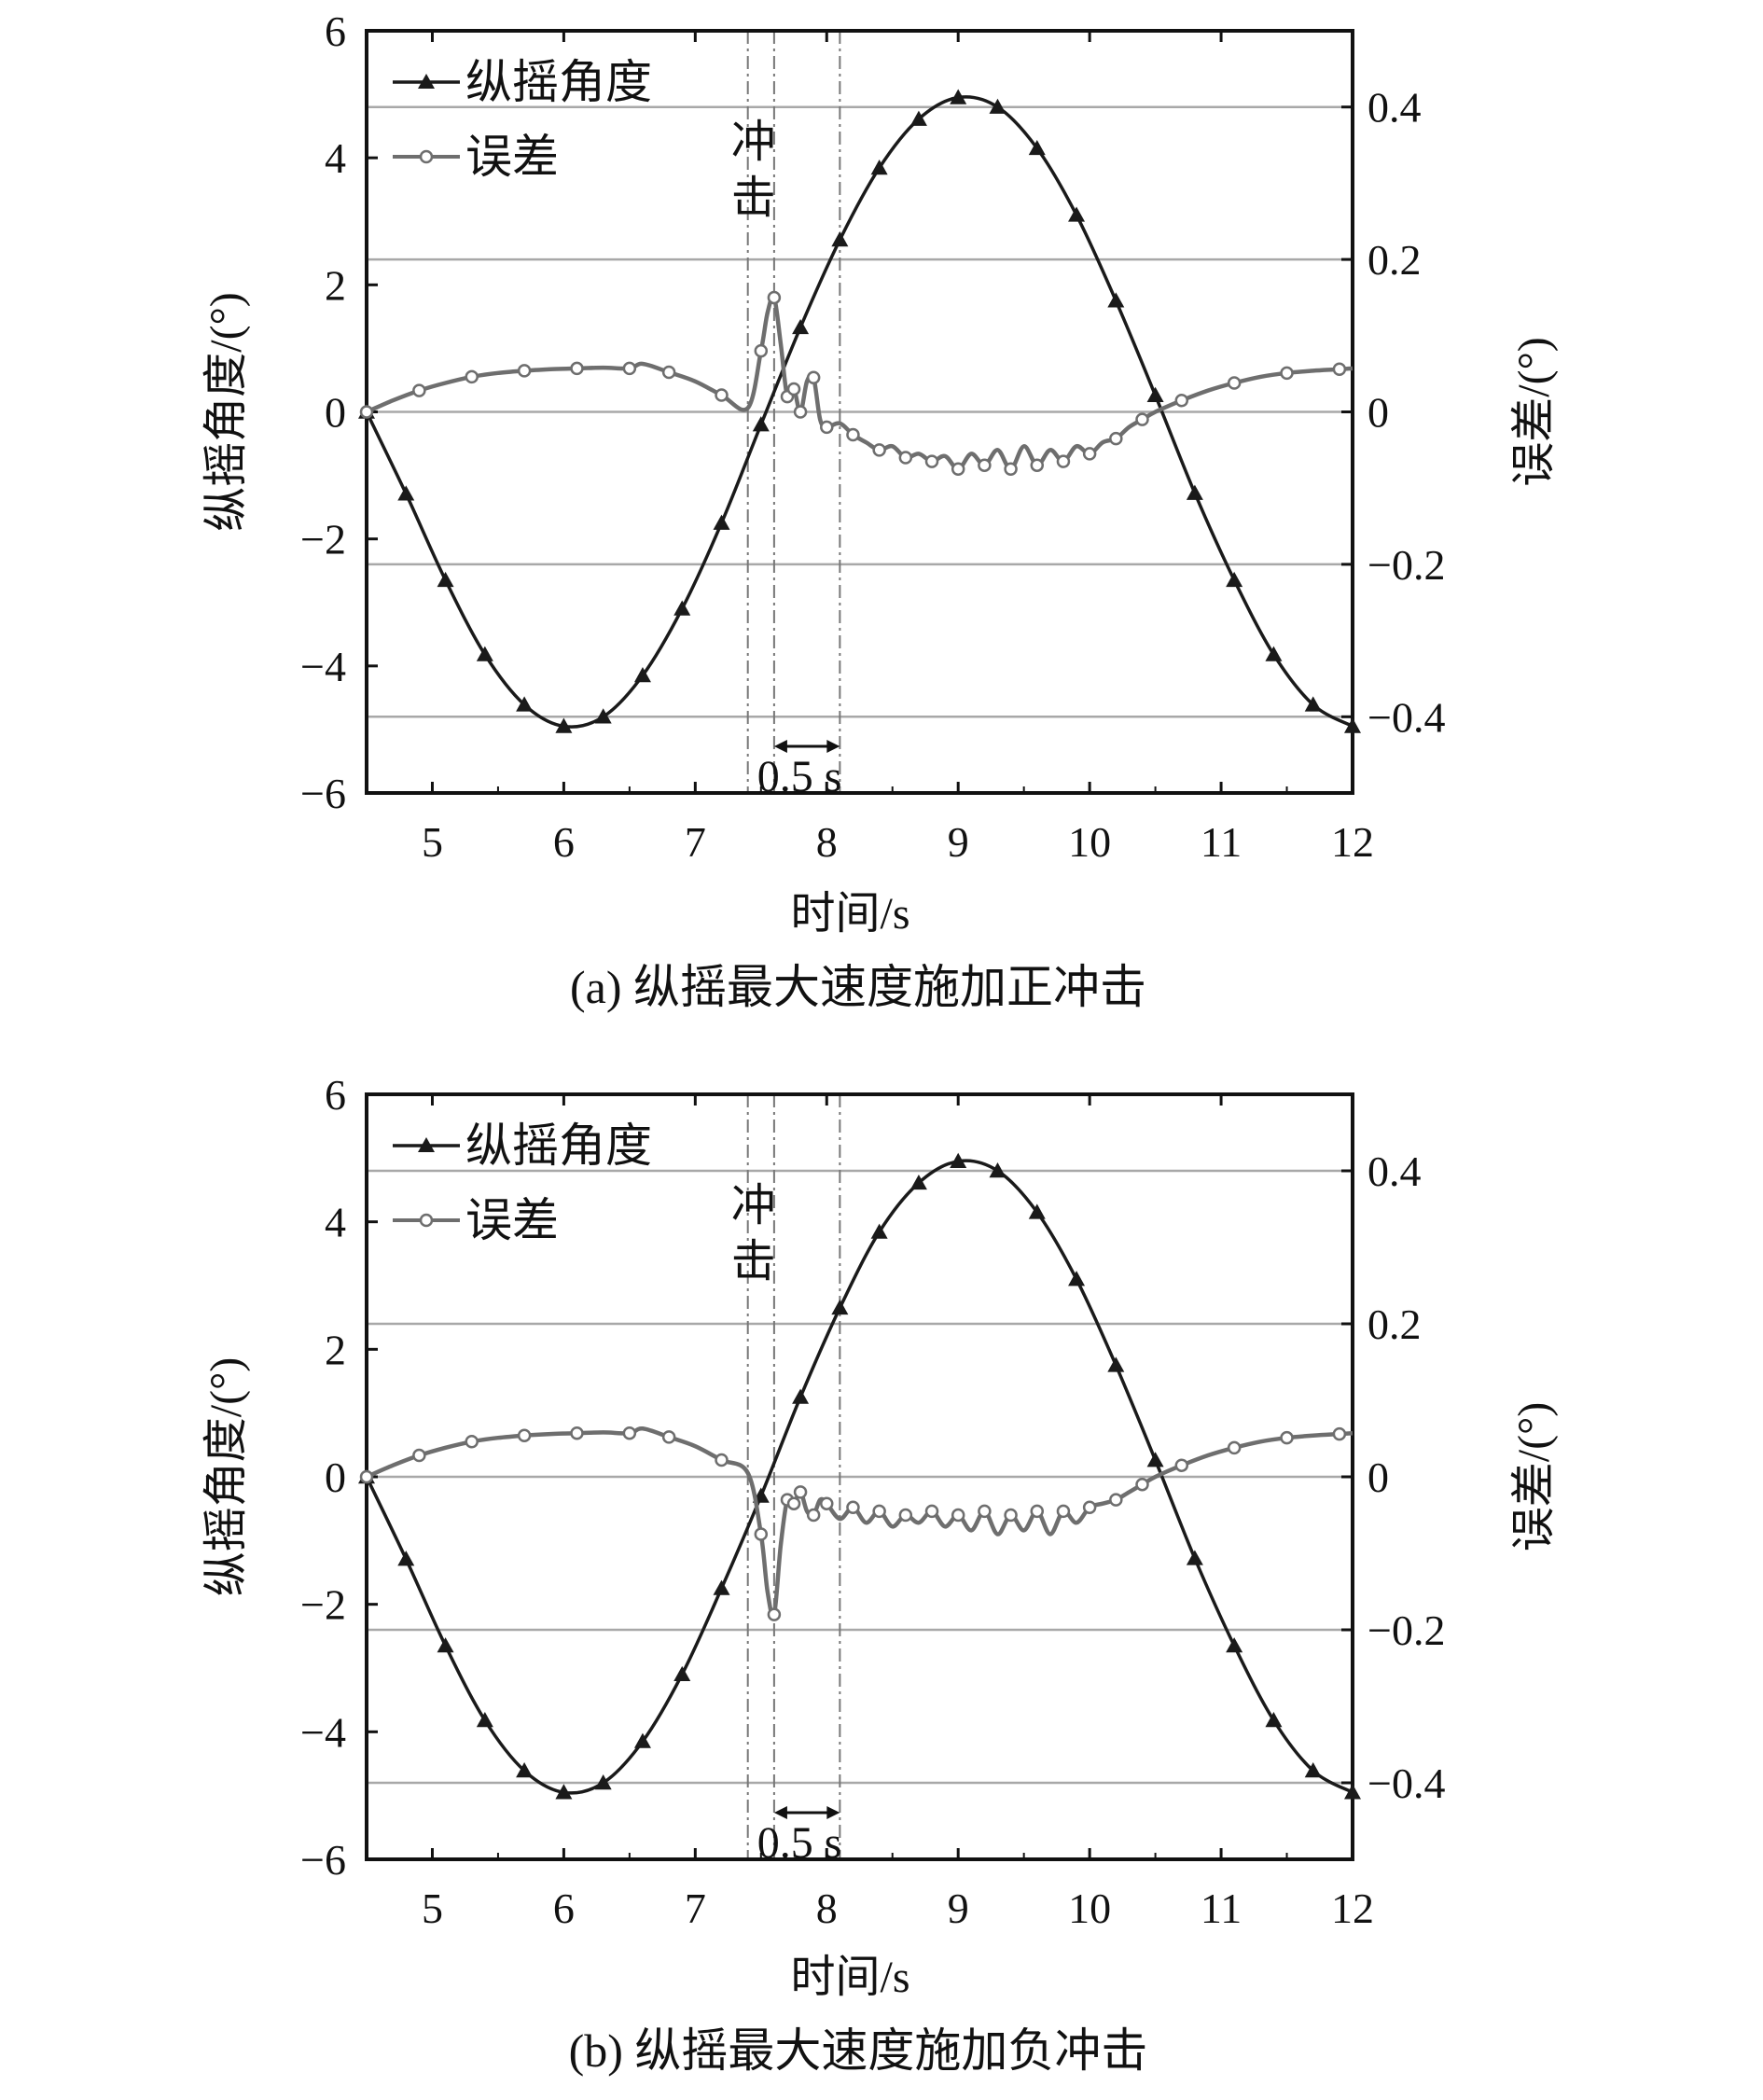 Image resolution: width=1763 pixels, height=2100 pixels. Describe the element at coordinates (827, 842) in the screenshot. I see `x-tick-label: 8` at that location.